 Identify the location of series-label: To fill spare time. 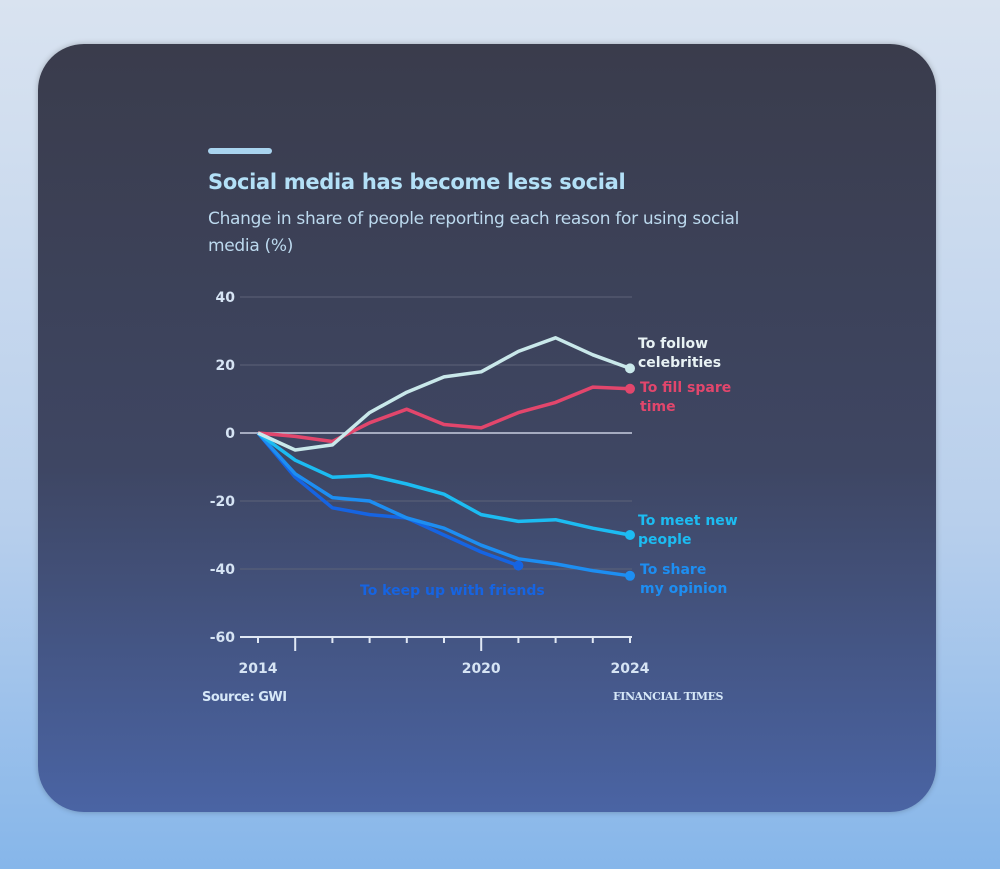
(685, 397).